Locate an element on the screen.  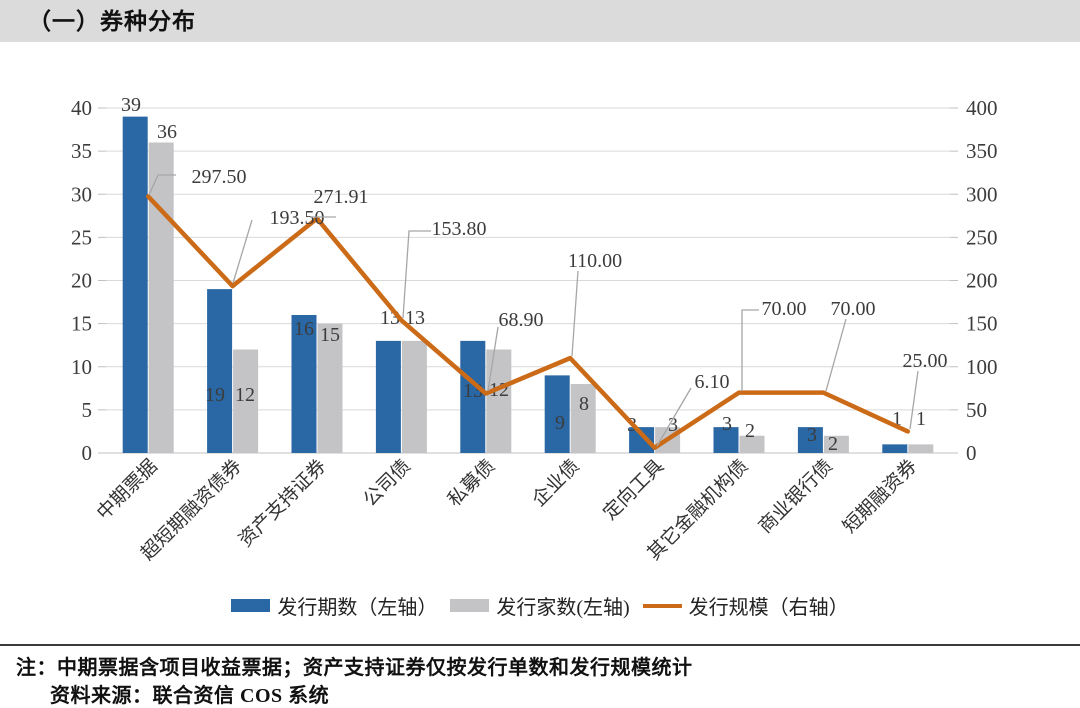
legend-swatch-gray-bar is located at coordinates (470, 605).